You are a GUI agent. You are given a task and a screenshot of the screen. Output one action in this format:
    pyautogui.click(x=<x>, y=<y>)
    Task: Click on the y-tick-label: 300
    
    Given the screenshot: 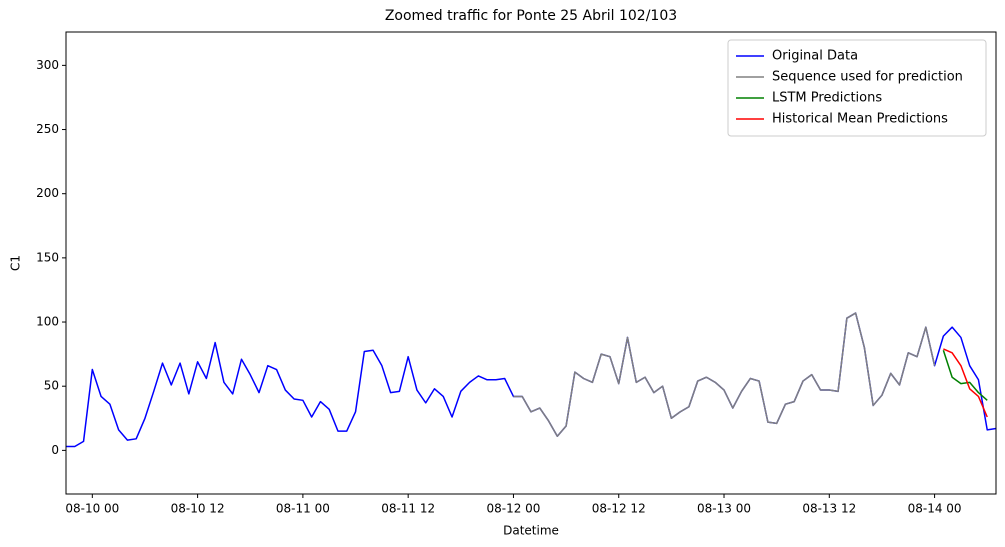 What is the action you would take?
    pyautogui.click(x=47, y=65)
    